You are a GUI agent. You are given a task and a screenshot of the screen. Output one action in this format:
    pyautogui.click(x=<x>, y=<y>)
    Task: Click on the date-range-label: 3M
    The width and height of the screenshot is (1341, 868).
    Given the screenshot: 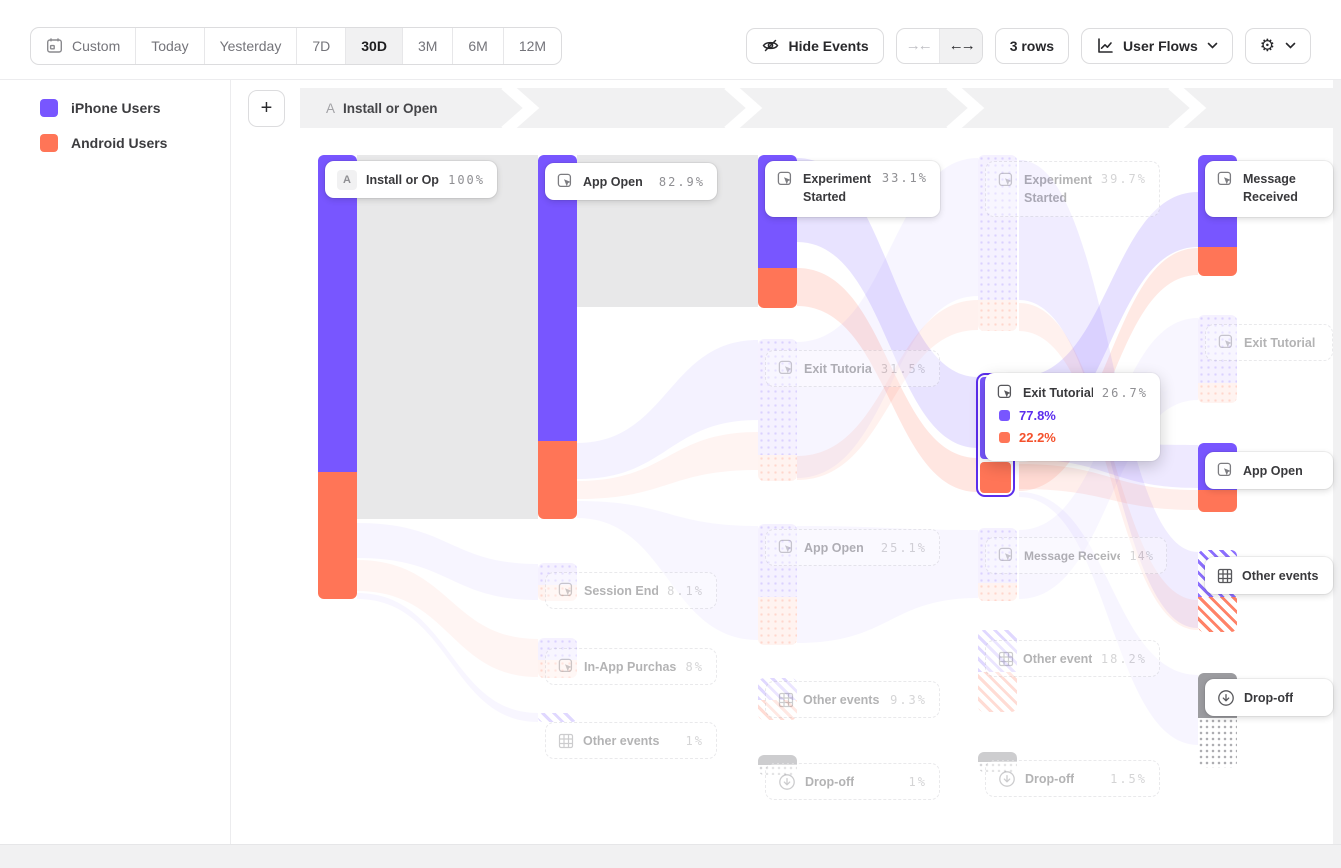 What is the action you would take?
    pyautogui.click(x=427, y=45)
    